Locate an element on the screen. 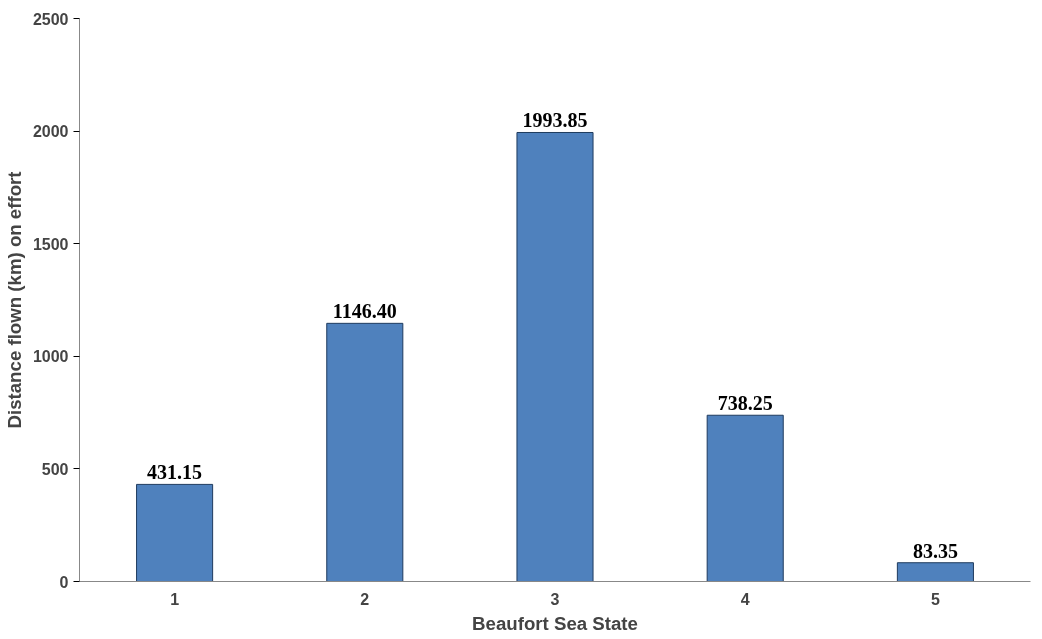  x-tick-label: 1 is located at coordinates (175, 599).